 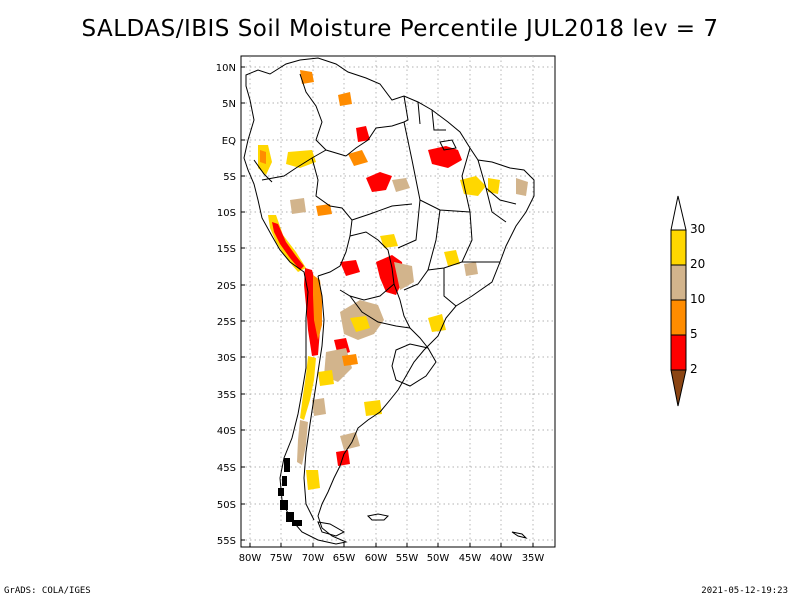 What do you see at coordinates (380, 312) in the screenshot?
I see `border-paraguay-argentina` at bounding box center [380, 312].